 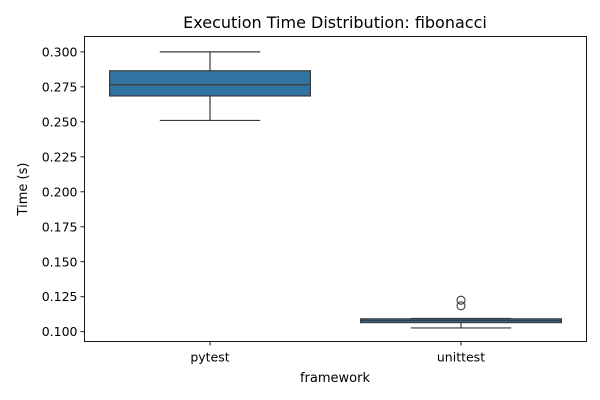 I want to click on y-tick-label: 0.175, so click(x=60, y=226).